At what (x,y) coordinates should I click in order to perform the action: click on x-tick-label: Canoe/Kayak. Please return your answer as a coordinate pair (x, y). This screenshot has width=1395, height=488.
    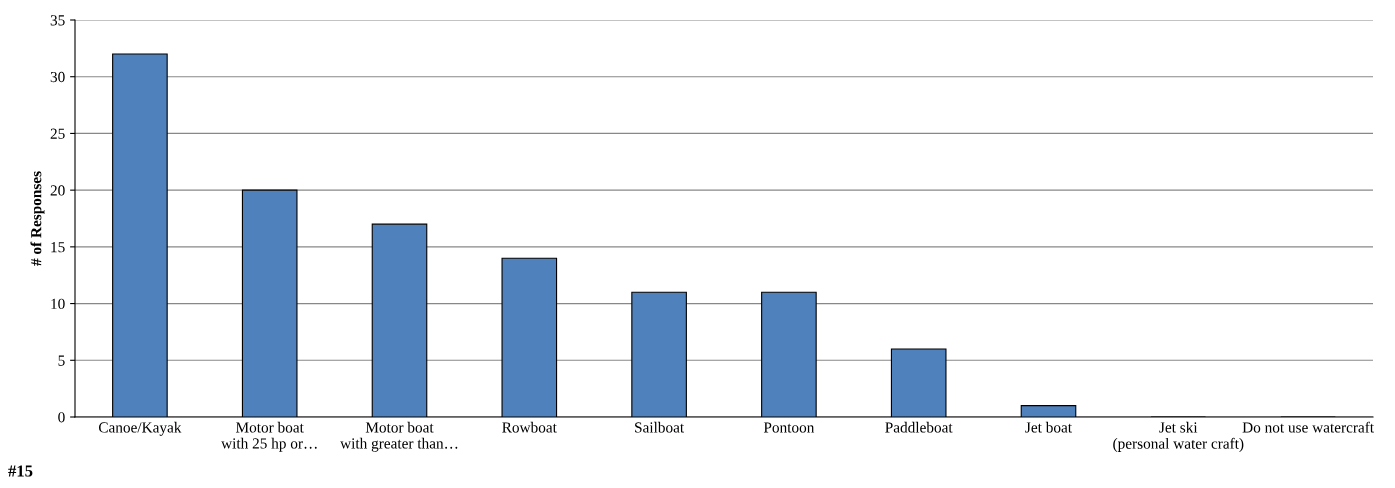
    Looking at the image, I should click on (140, 428).